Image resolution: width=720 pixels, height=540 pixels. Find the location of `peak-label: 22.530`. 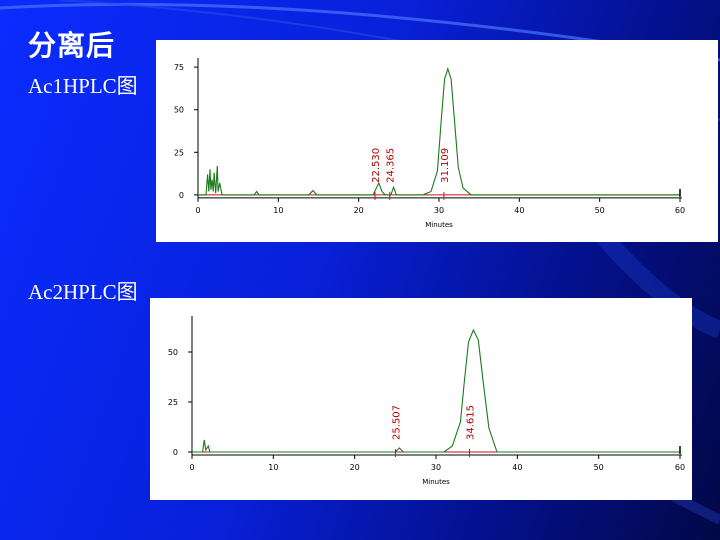

peak-label: 22.530 is located at coordinates (376, 165).